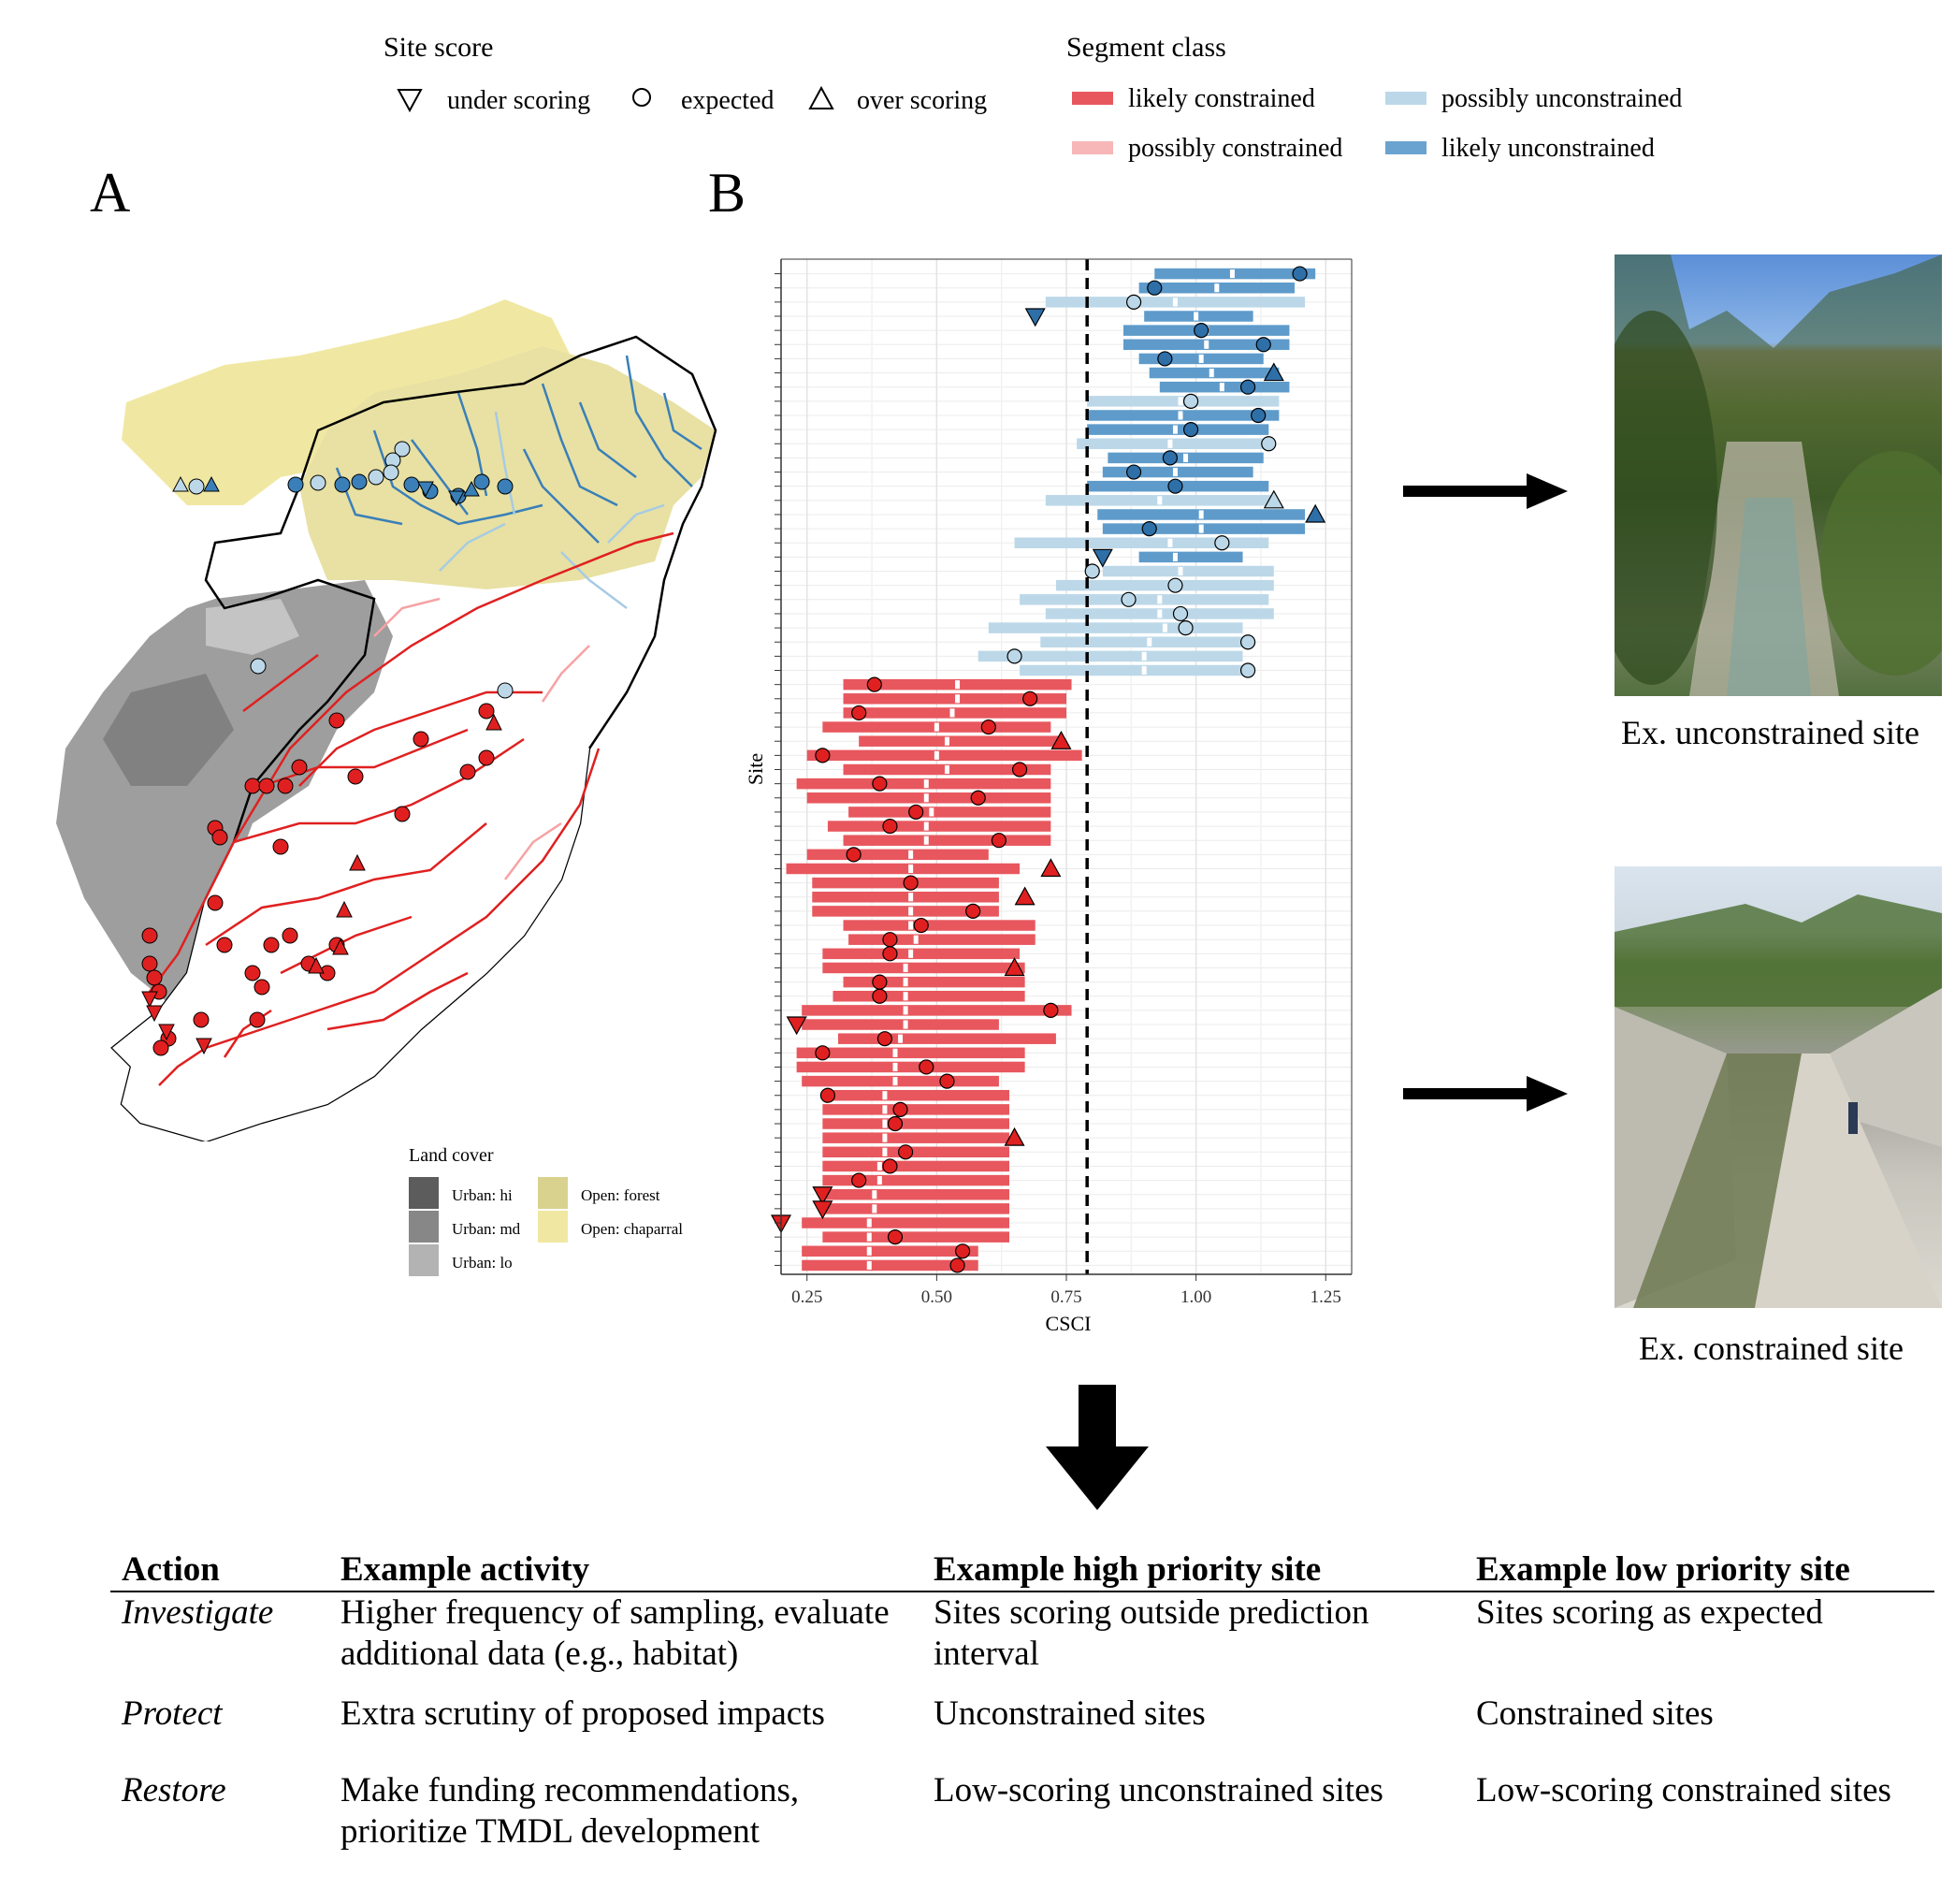 The image size is (1955, 1904). What do you see at coordinates (224, 795) in the screenshot?
I see `urban-area` at bounding box center [224, 795].